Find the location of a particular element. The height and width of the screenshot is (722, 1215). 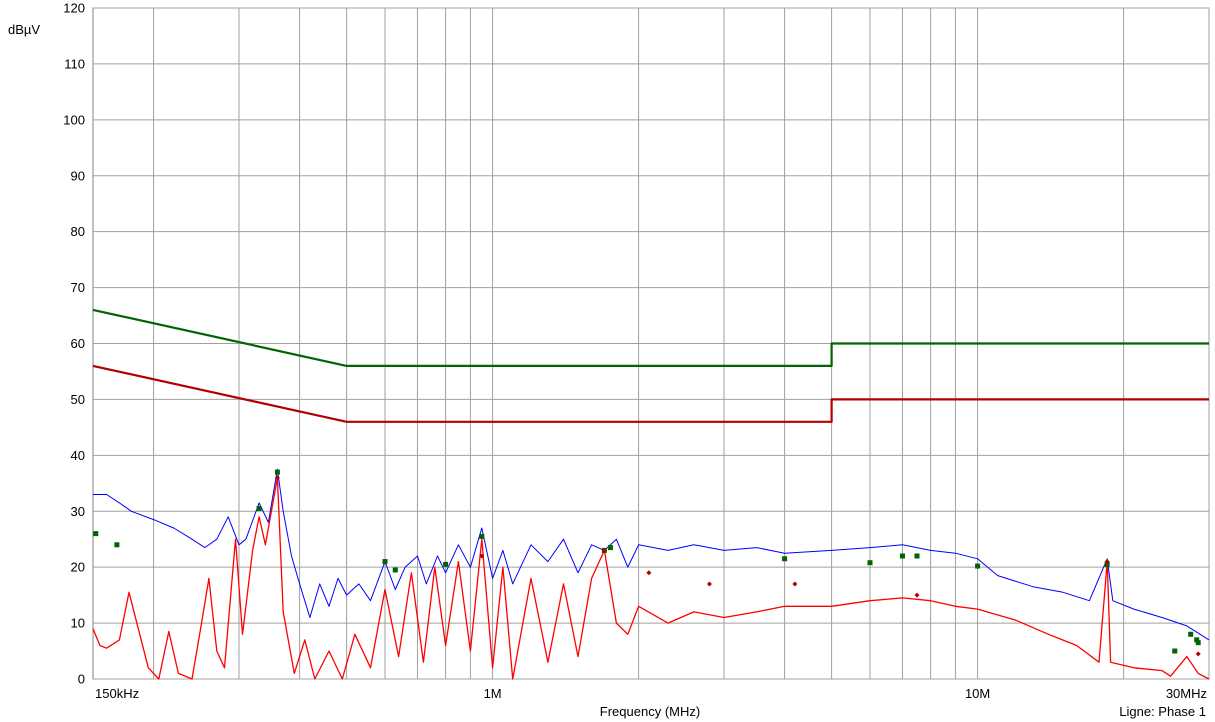

y-tick-label: 60 is located at coordinates (78, 343).